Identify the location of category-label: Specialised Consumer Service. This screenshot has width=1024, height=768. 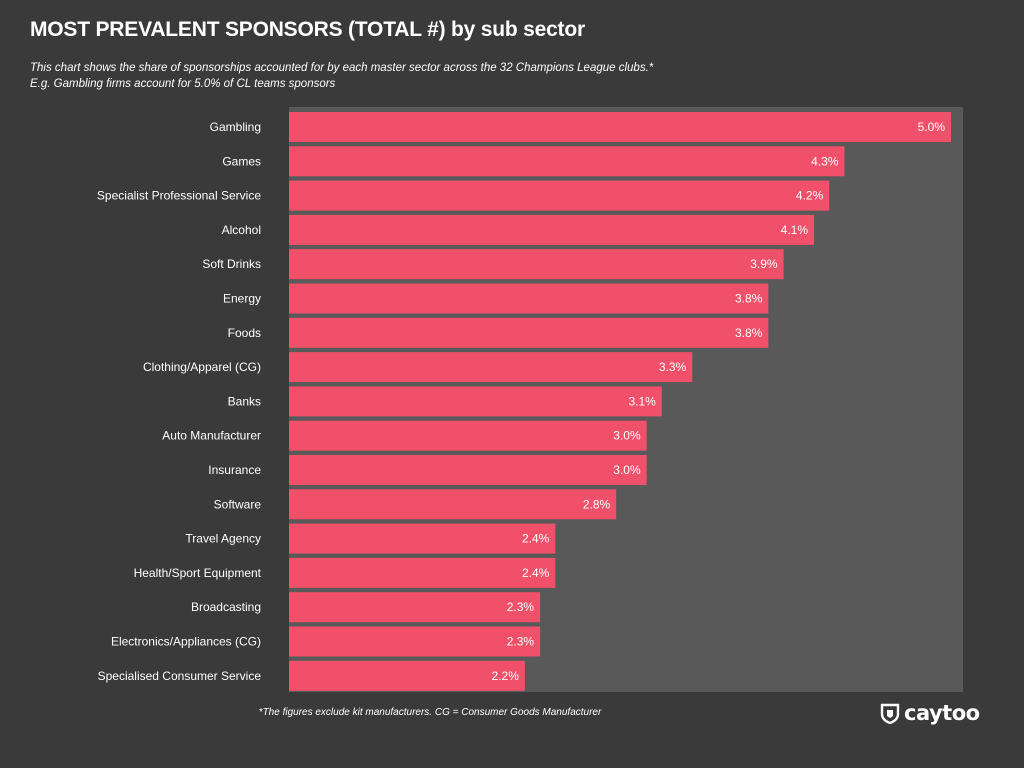
(180, 676).